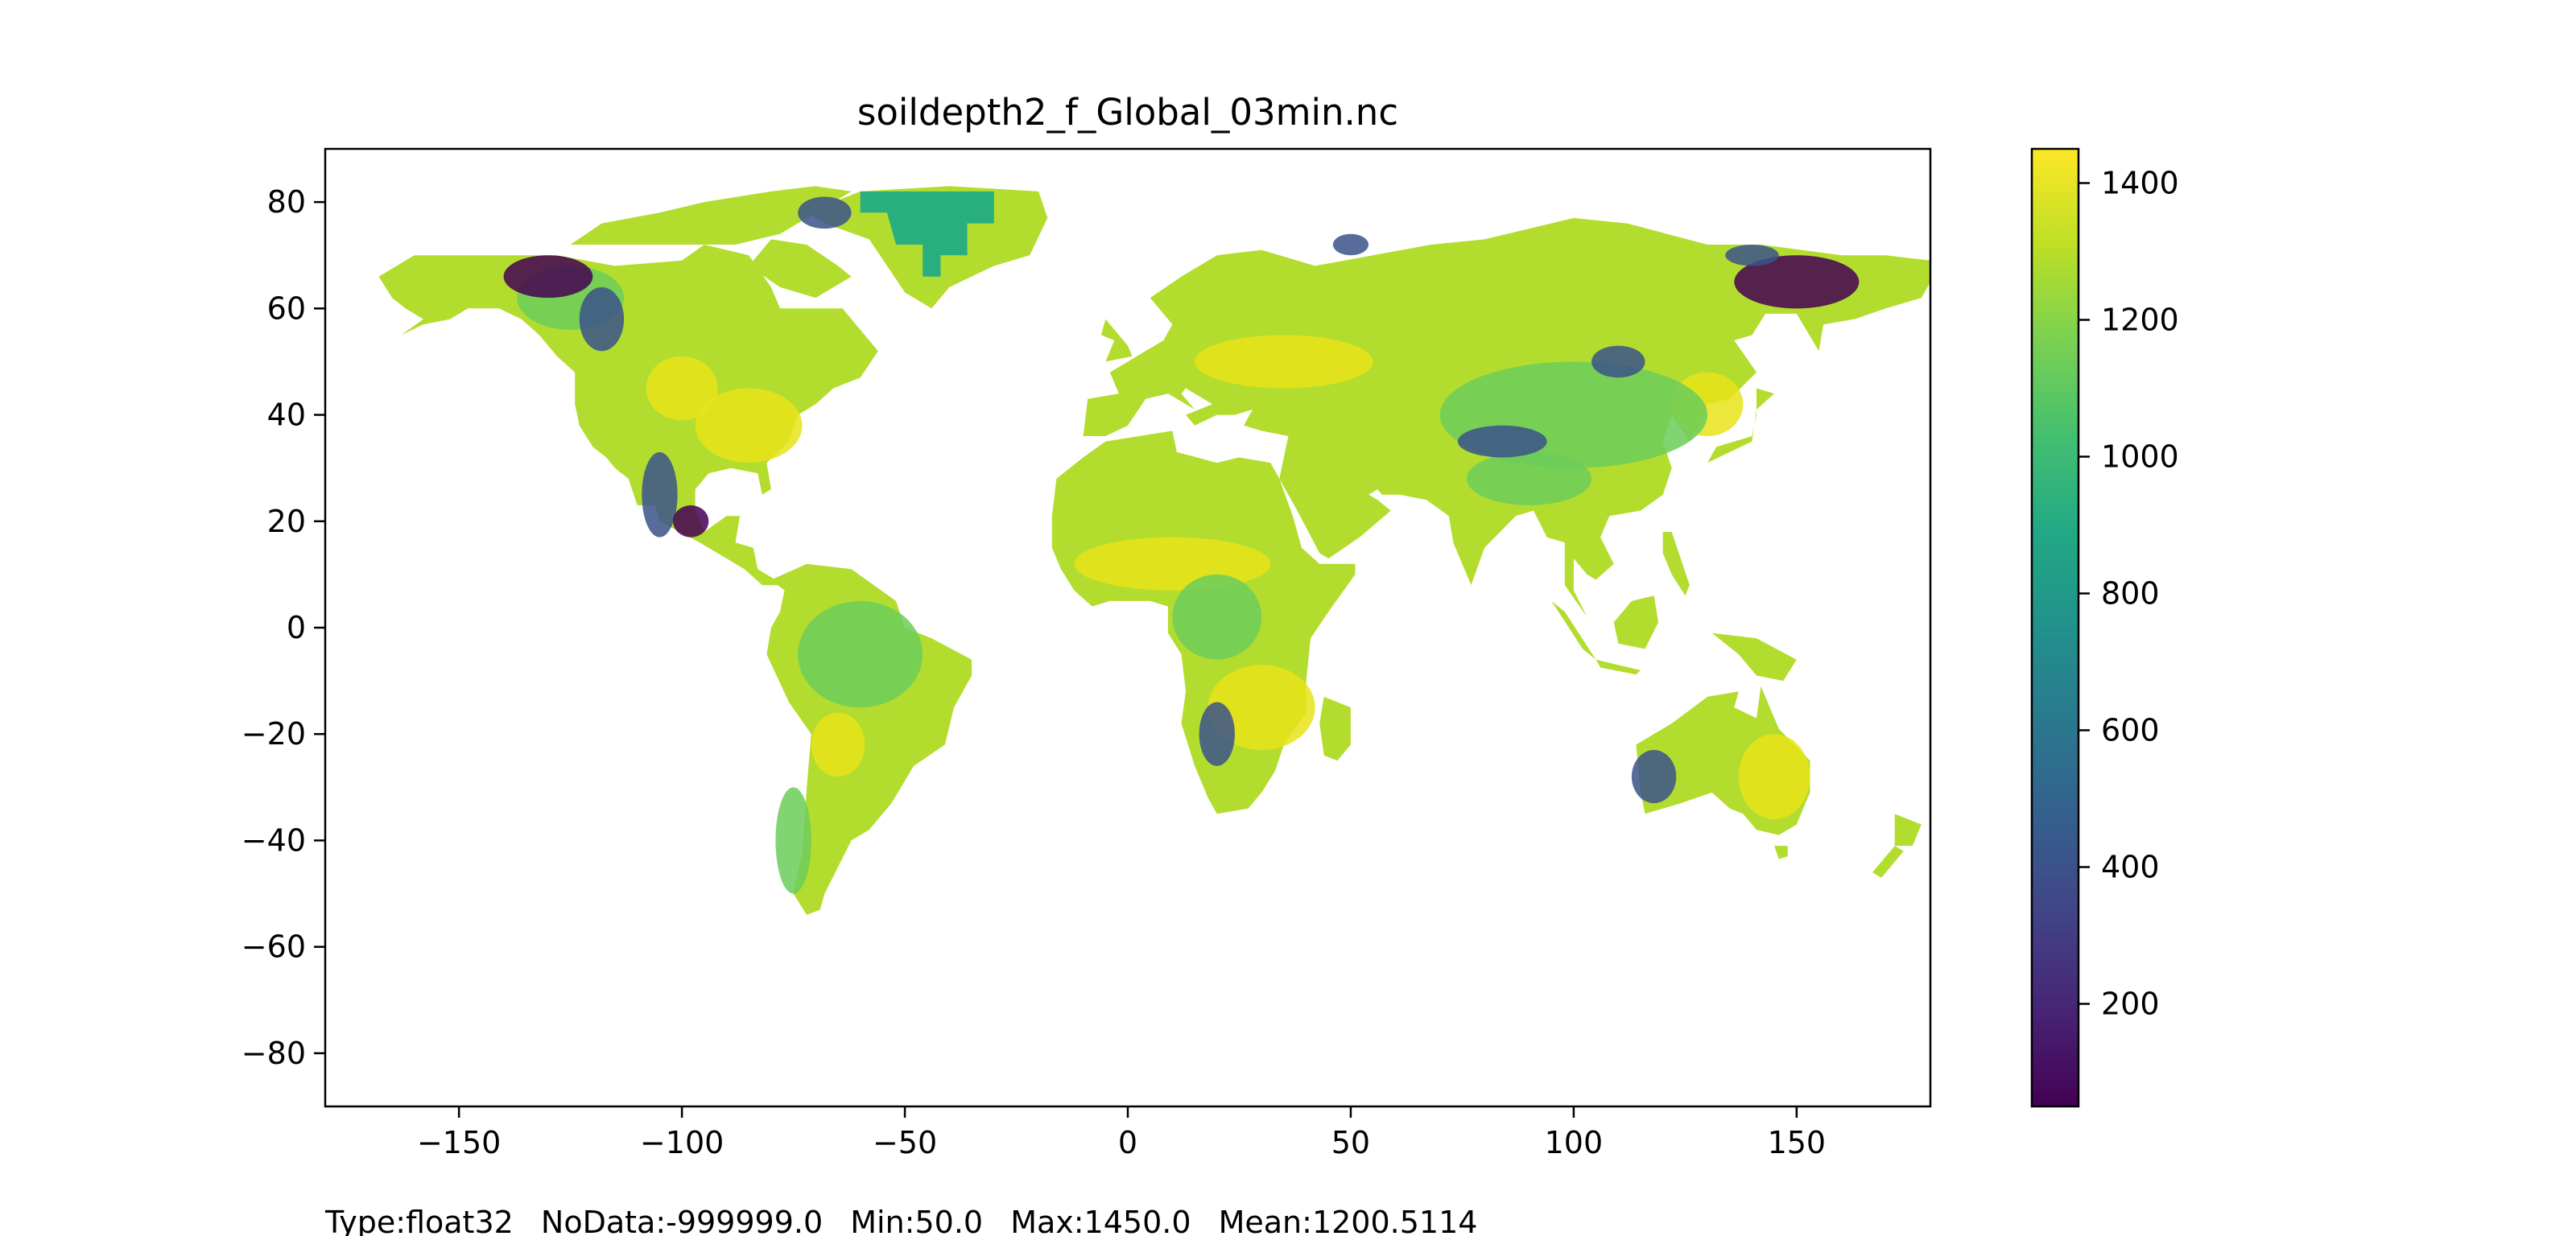 The height and width of the screenshot is (1236, 2576). Describe the element at coordinates (916, 1220) in the screenshot. I see `footer-min: Min:50.0` at that location.